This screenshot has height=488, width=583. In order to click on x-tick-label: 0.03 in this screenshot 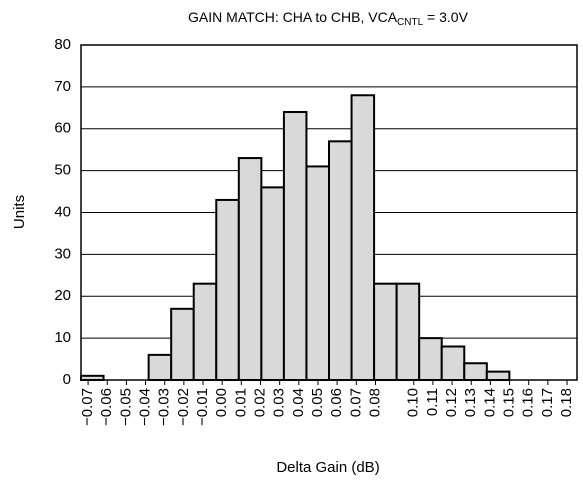, I will do `click(279, 402)`.